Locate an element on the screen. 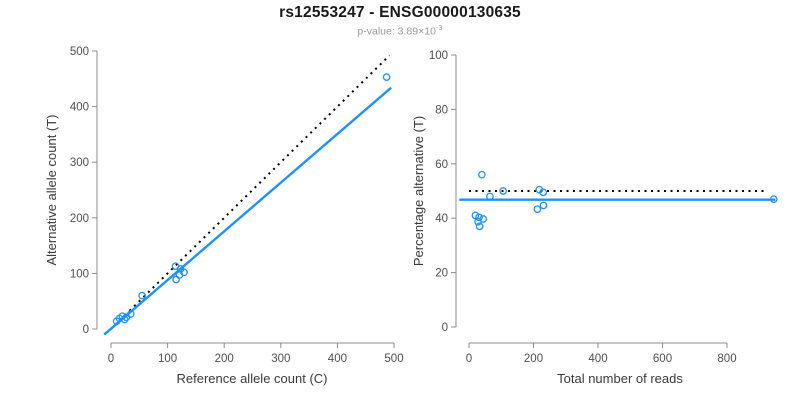 Image resolution: width=800 pixels, height=400 pixels. plot-subtitle: p-value: 3.89×10-3 is located at coordinates (400, 30).